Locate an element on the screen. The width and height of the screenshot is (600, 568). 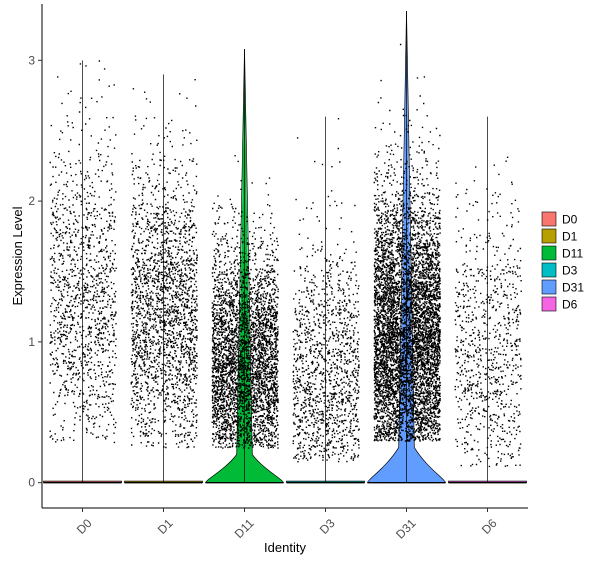
legend-label: D11 is located at coordinates (572, 254).